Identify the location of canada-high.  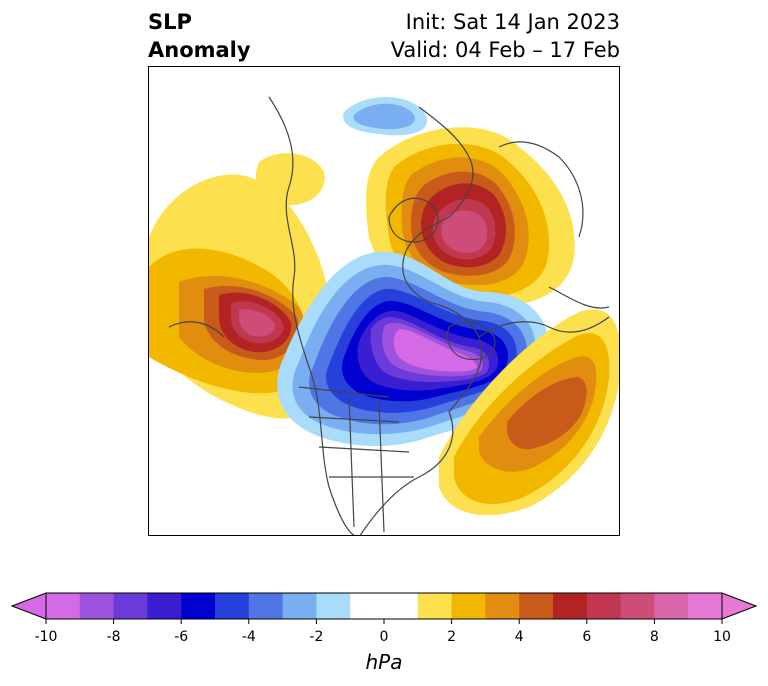
(290, 179).